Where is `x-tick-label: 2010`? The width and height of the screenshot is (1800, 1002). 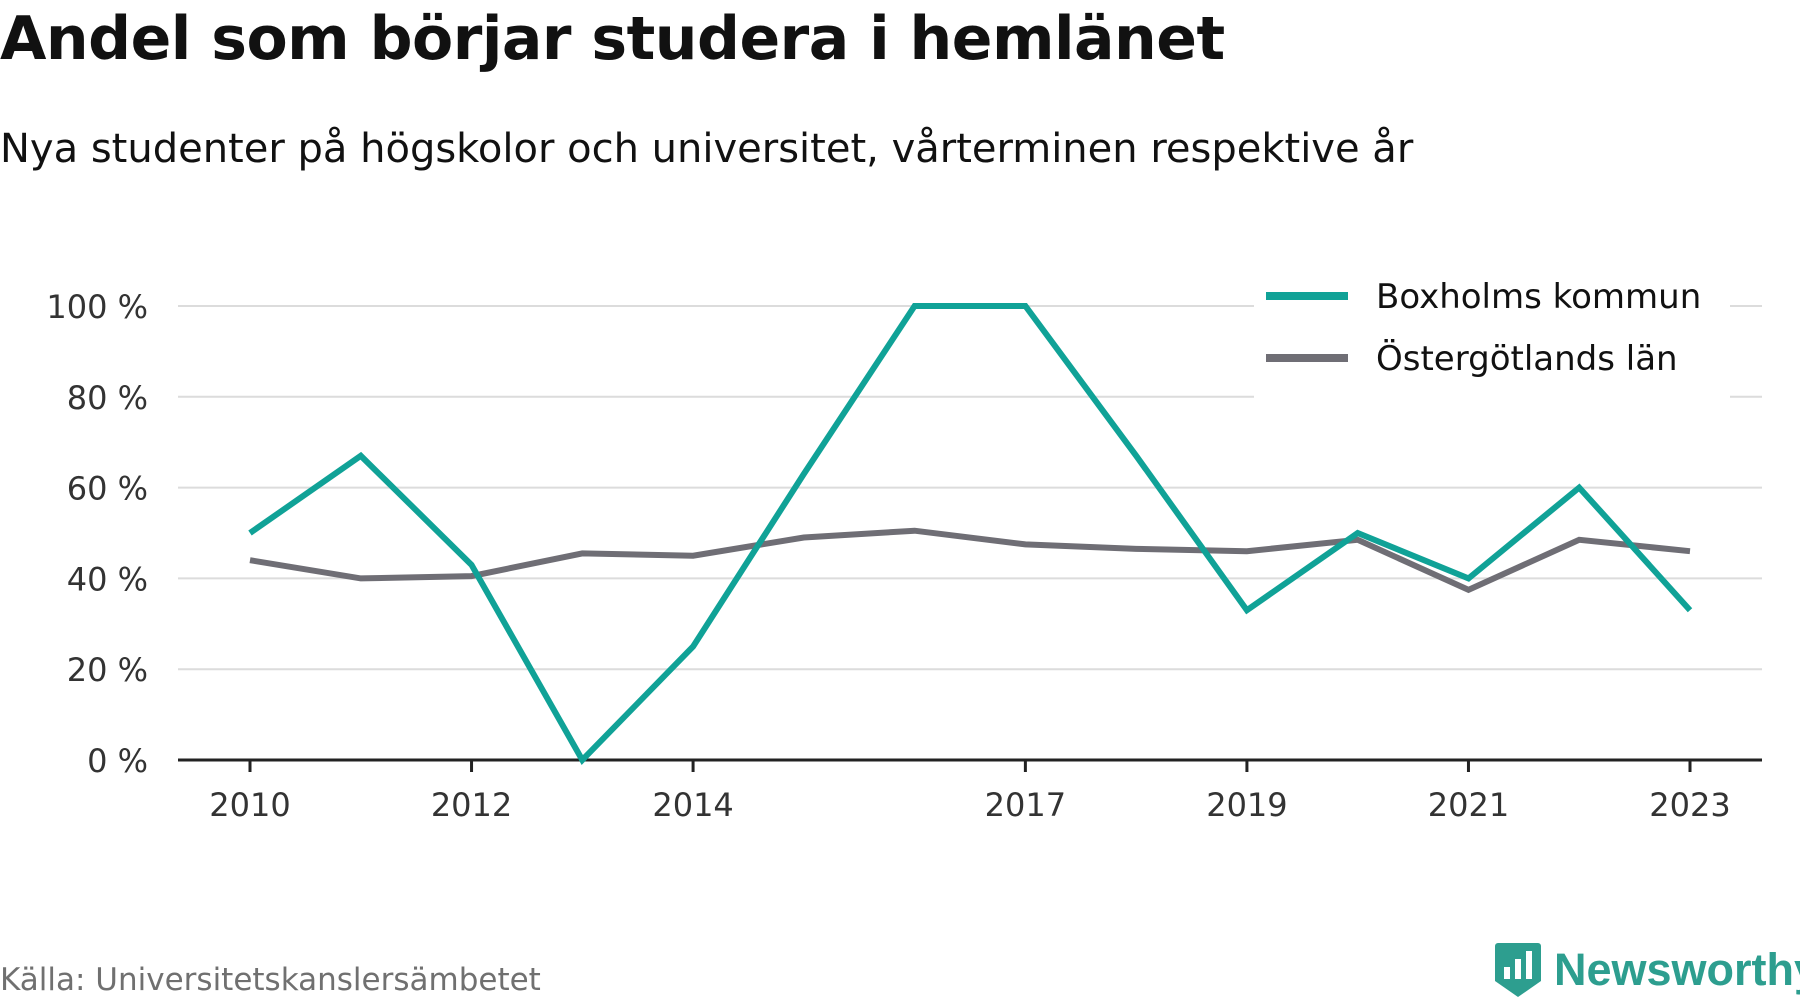 x-tick-label: 2010 is located at coordinates (249, 805).